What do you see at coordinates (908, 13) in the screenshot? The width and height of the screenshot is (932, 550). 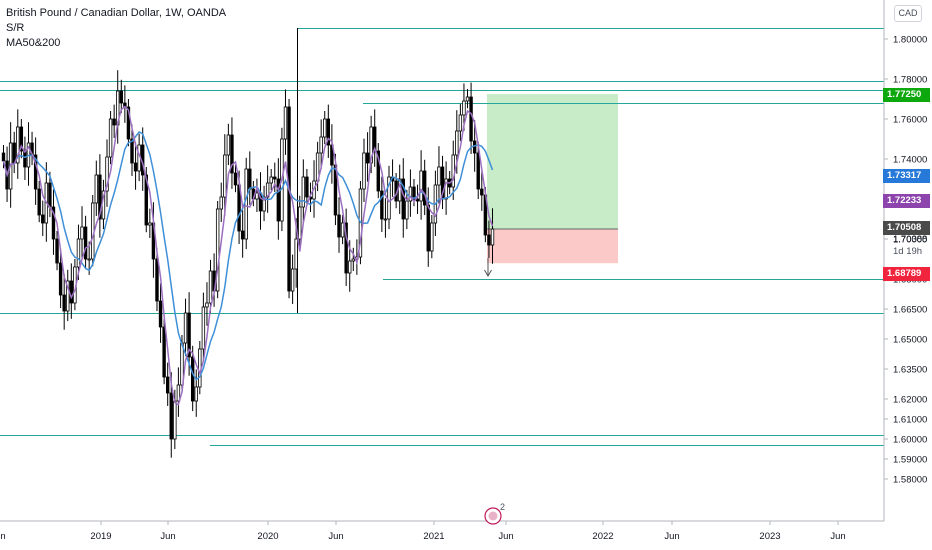 I see `currency-button: CAD` at bounding box center [908, 13].